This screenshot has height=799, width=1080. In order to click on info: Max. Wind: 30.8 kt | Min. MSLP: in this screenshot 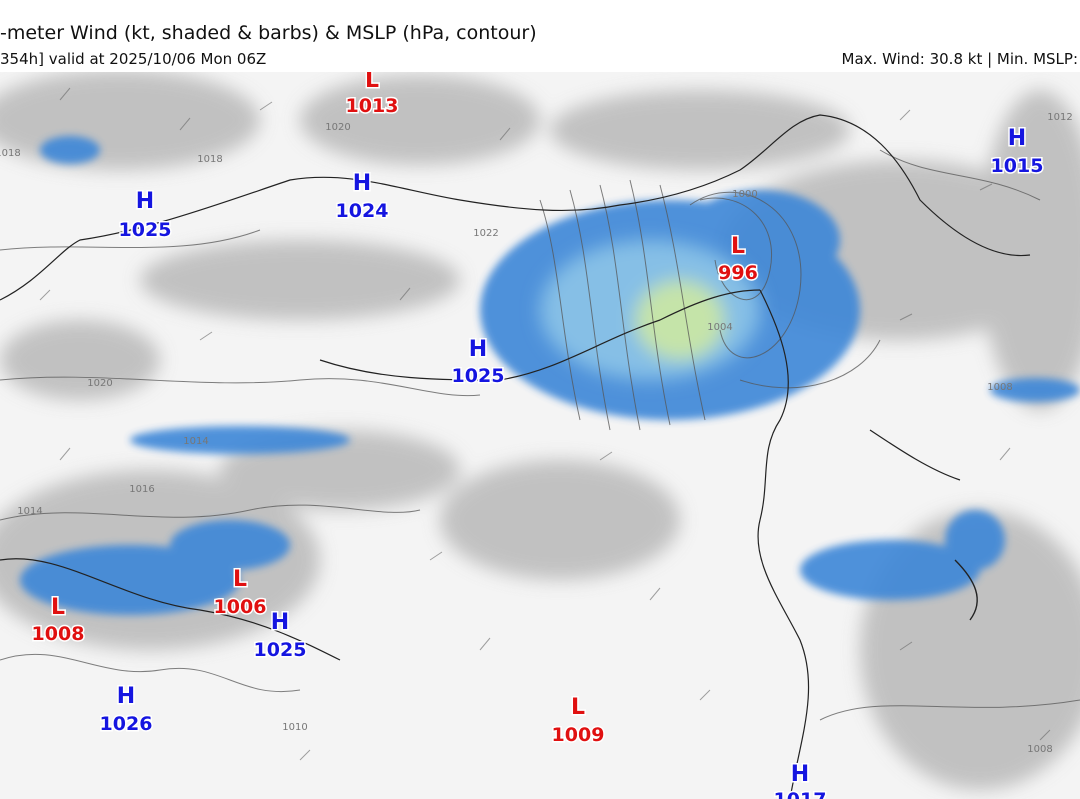, I will do `click(960, 59)`.